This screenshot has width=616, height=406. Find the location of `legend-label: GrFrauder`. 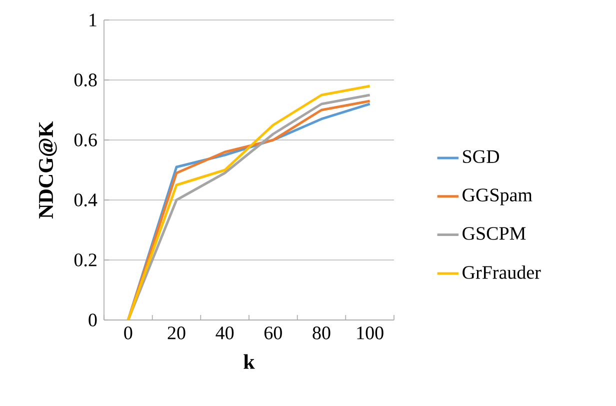

legend-label: GrFrauder is located at coordinates (501, 272).